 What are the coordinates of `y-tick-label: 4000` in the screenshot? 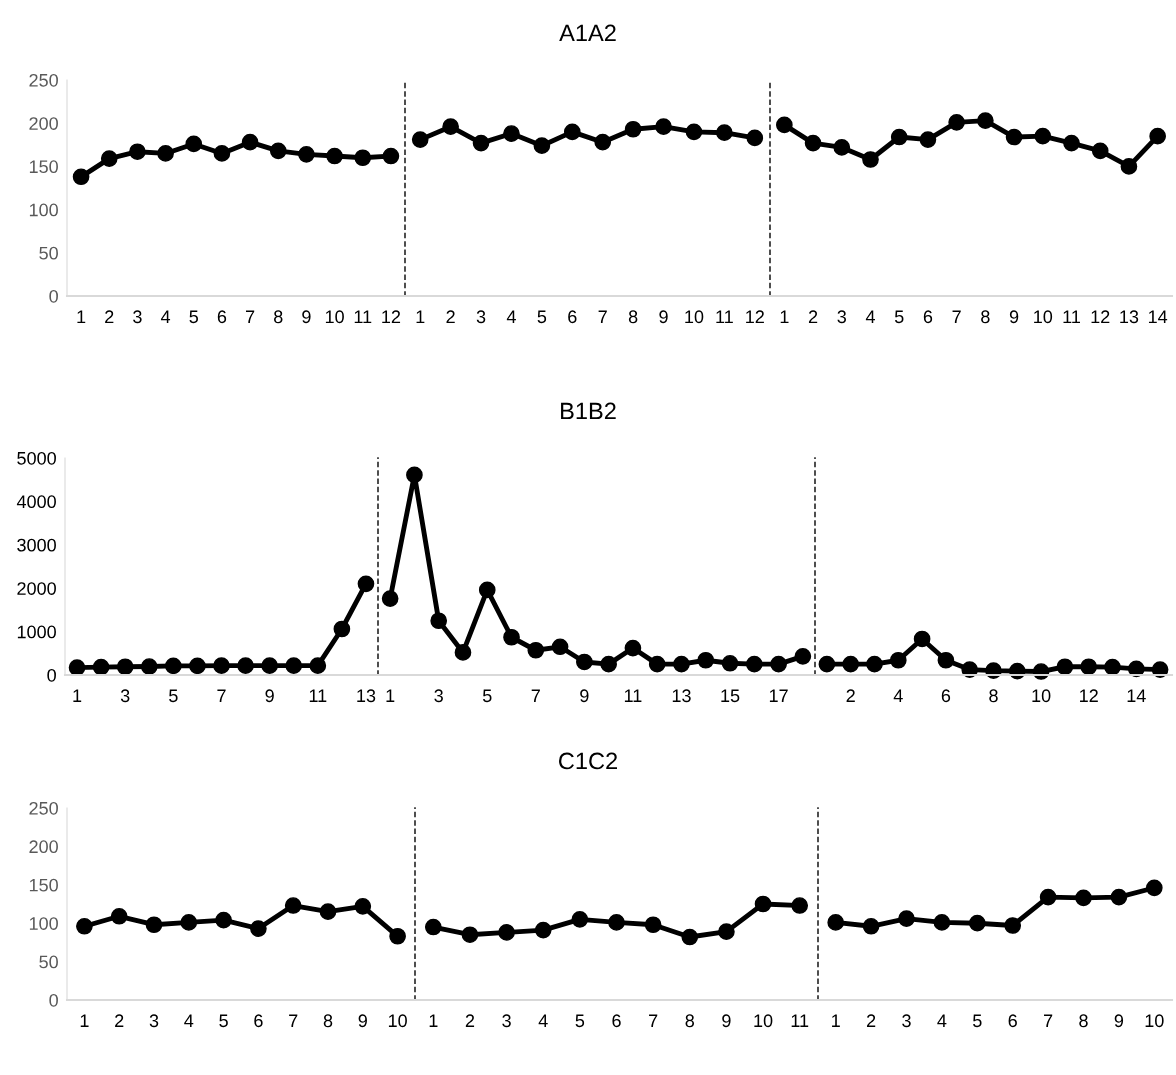 It's located at (36, 502).